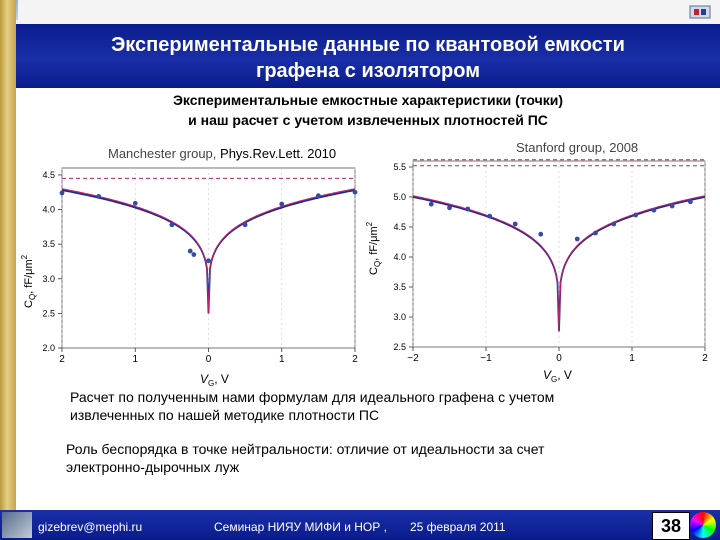 The image size is (720, 540). What do you see at coordinates (559, 358) in the screenshot?
I see `right-x-tick-label: 0` at bounding box center [559, 358].